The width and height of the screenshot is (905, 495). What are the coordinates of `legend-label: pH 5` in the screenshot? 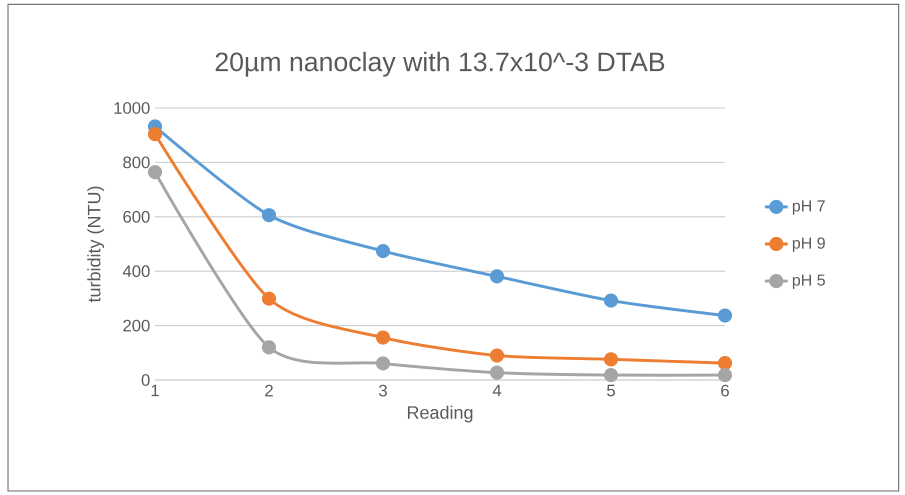 It's located at (808, 281).